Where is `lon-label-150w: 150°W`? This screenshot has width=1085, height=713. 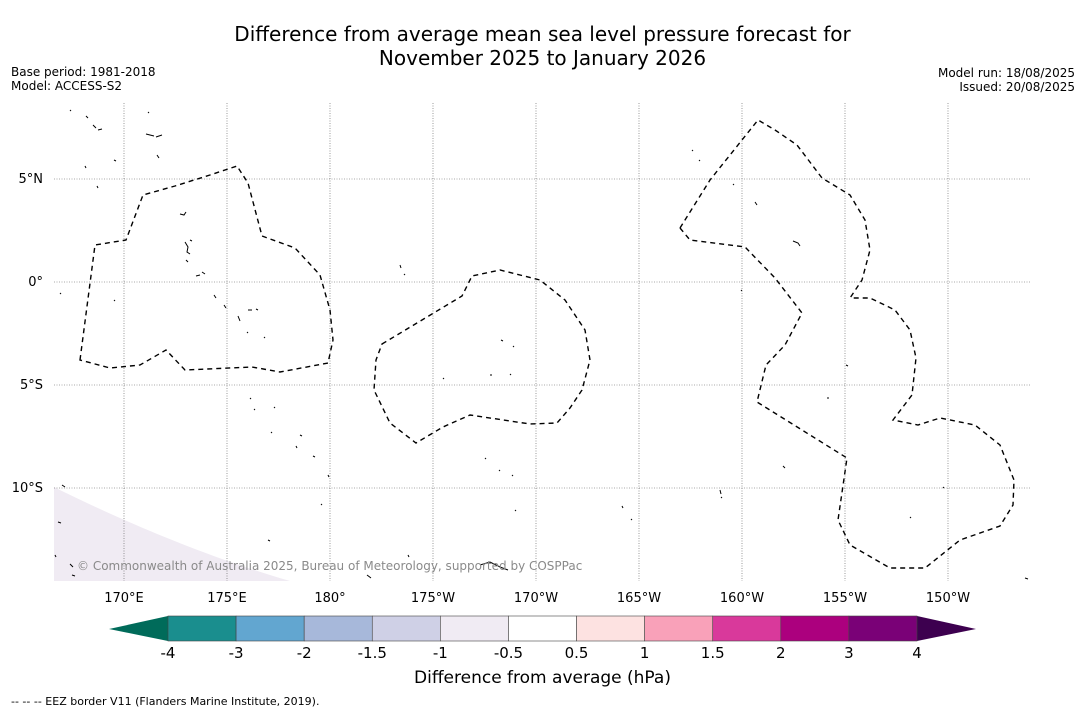
lon-label-150w: 150°W is located at coordinates (948, 598).